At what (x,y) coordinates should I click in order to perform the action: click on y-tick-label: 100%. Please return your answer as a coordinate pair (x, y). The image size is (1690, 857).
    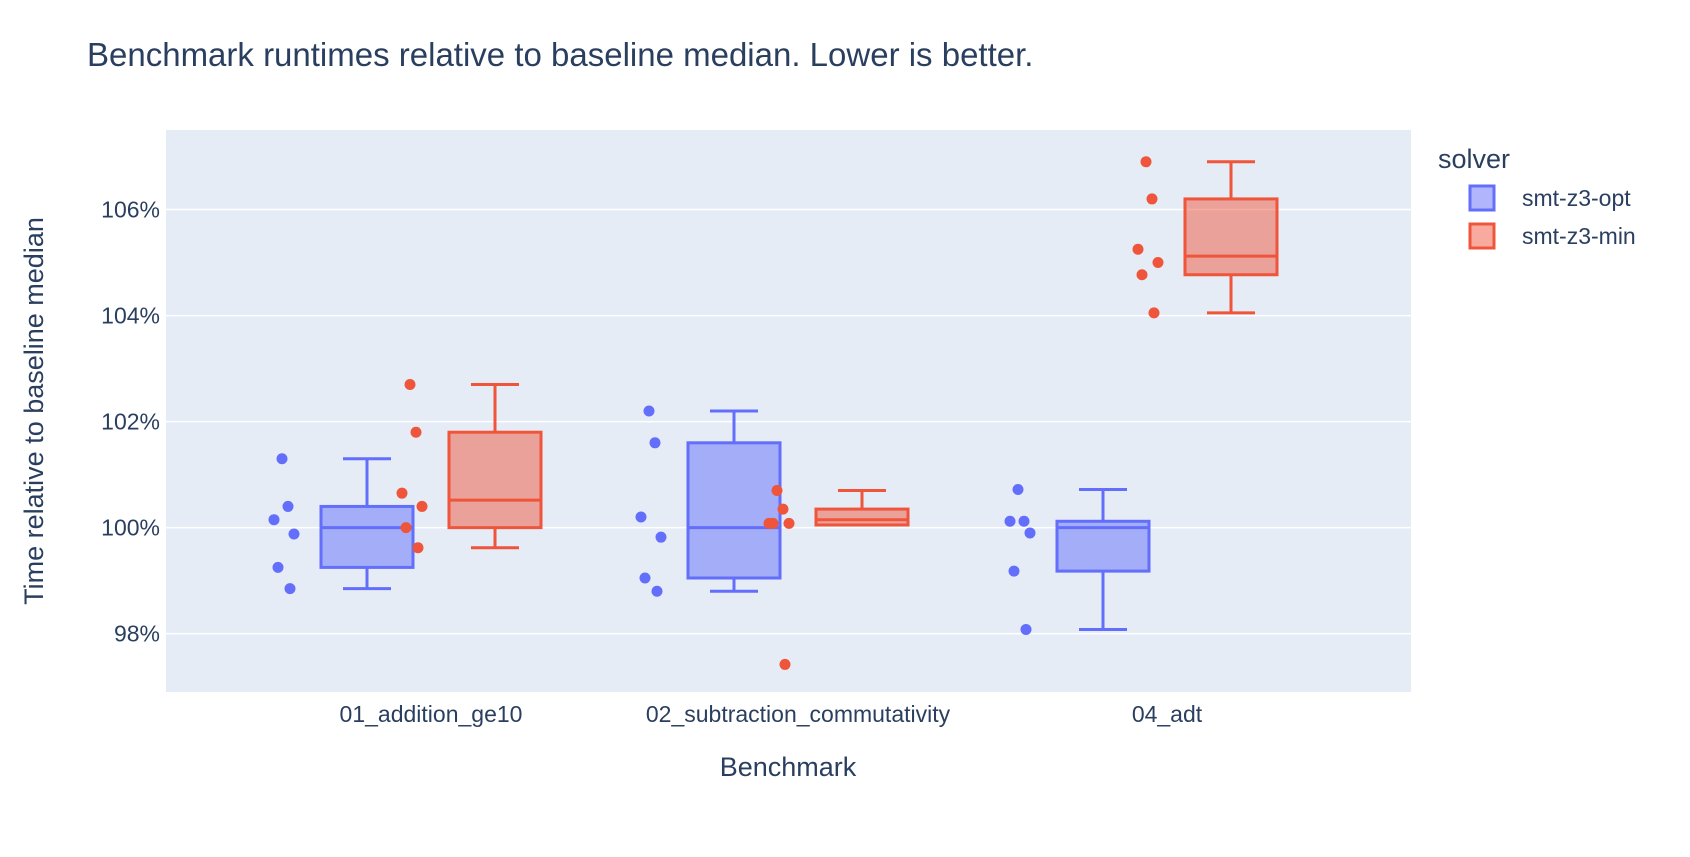
    Looking at the image, I should click on (130, 528).